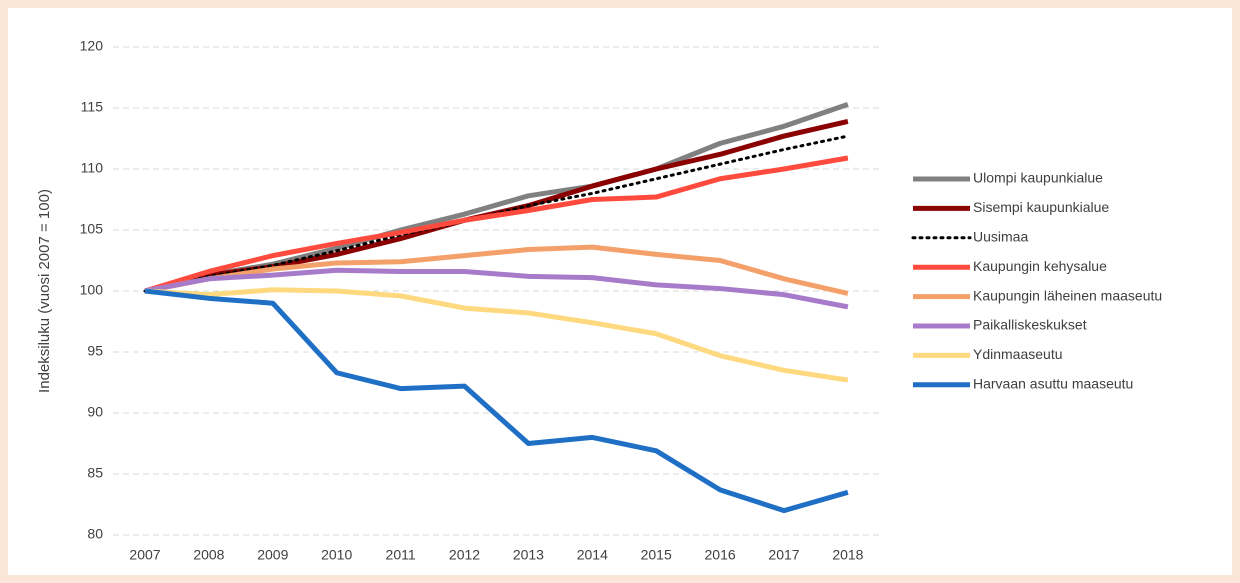 The image size is (1240, 583). Describe the element at coordinates (1038, 178) in the screenshot. I see `legend-label: Ulompi kaupunkialue` at that location.